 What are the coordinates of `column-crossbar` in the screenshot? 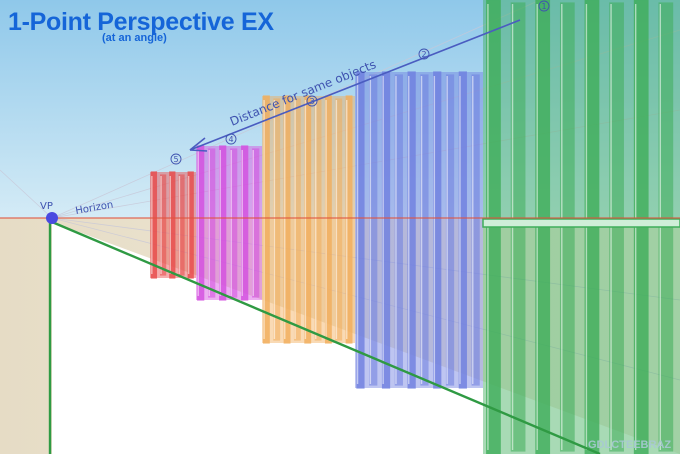 It's located at (581, 223).